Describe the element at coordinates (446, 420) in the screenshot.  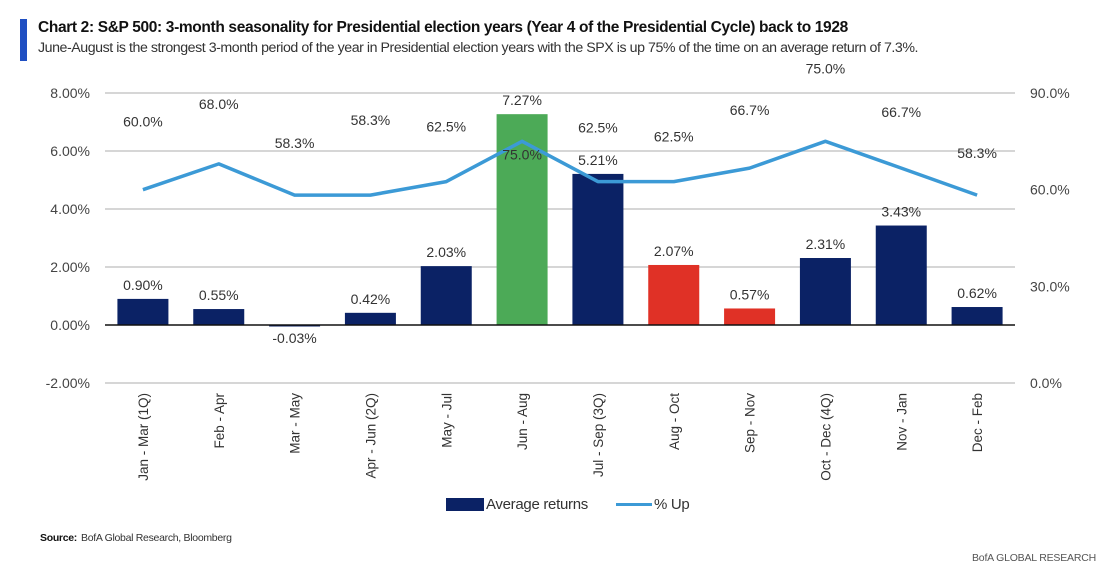
I see `x-axis-category-label: May - Jul` at that location.